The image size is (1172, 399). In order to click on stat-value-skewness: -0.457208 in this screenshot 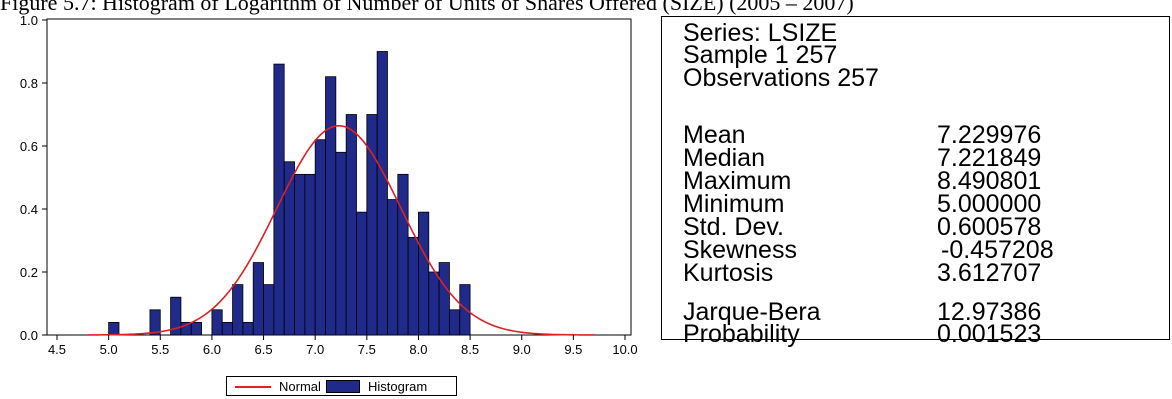, I will do `click(997, 250)`.